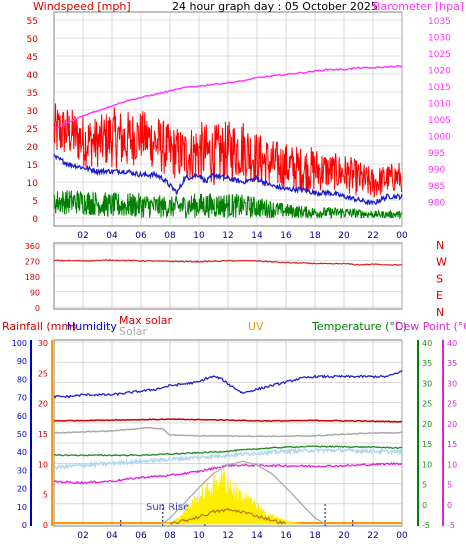  Describe the element at coordinates (228, 458) in the screenshot. I see `temperature-band-line` at that location.